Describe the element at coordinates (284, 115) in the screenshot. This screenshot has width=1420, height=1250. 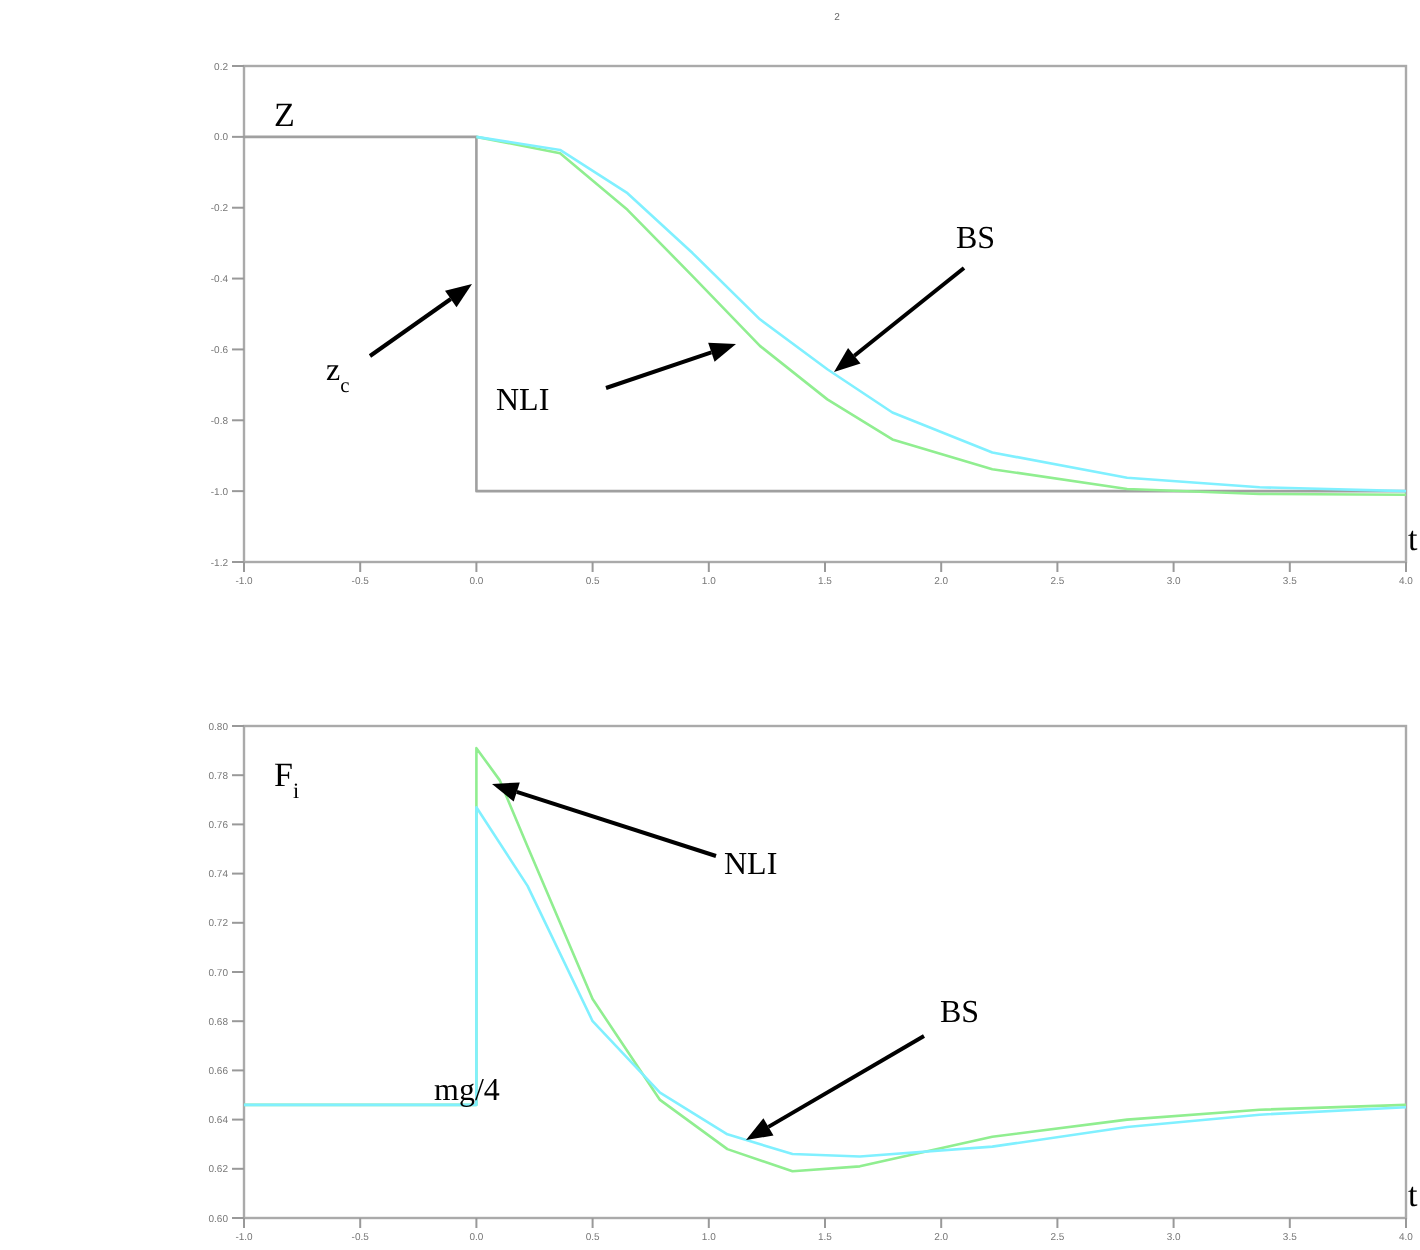
I see `y-axis-title: Z` at that location.